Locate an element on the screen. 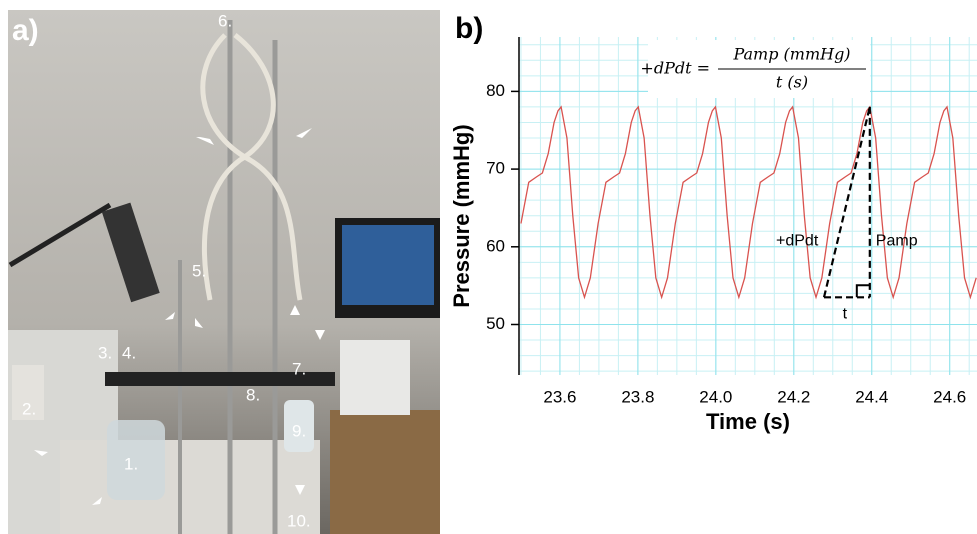 This screenshot has height=534, width=977. formula: Pamp (mmHg) is located at coordinates (791, 54).